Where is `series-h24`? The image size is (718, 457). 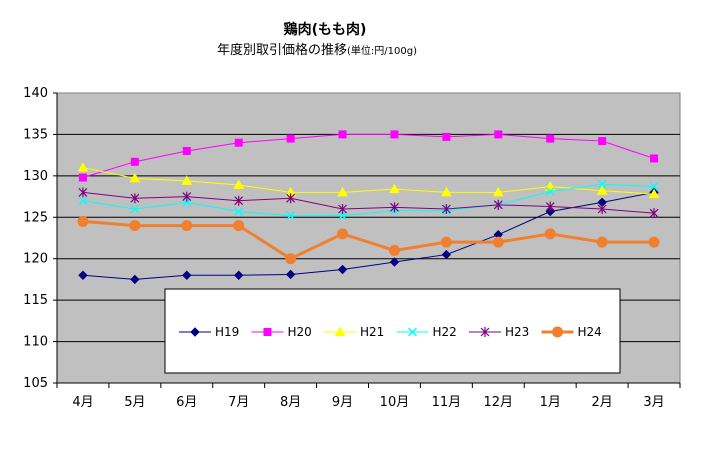
series-h24 is located at coordinates (368, 240).